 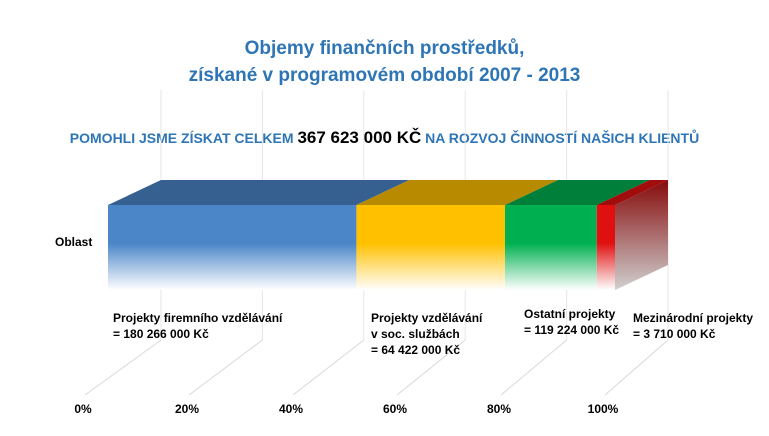 I want to click on data-label: Mezinárodní projekty = 3 710 000 Kč, so click(x=693, y=326).